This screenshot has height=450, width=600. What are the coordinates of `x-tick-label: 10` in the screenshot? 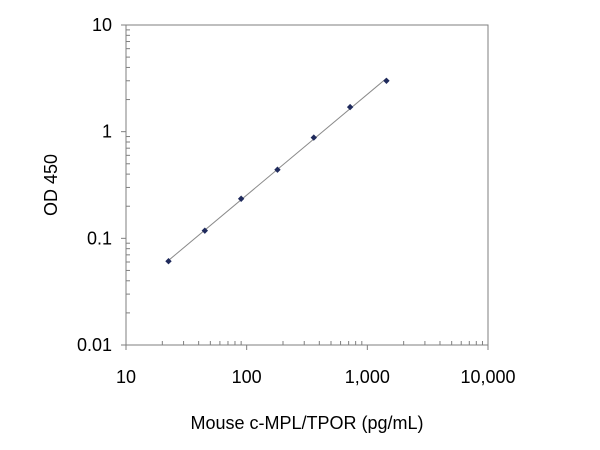 It's located at (126, 377).